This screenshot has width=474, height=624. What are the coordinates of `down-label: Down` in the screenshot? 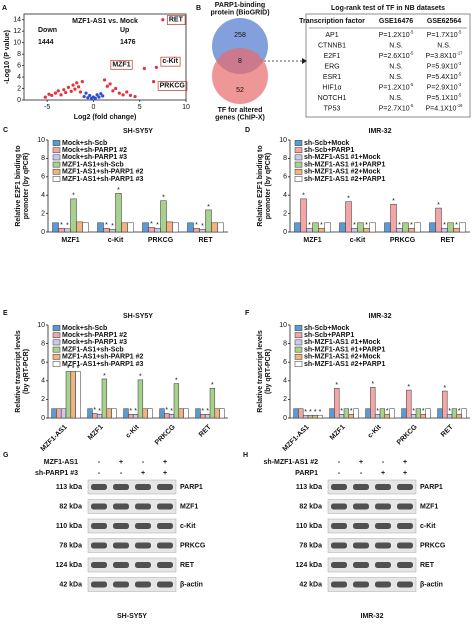 It's located at (47, 30).